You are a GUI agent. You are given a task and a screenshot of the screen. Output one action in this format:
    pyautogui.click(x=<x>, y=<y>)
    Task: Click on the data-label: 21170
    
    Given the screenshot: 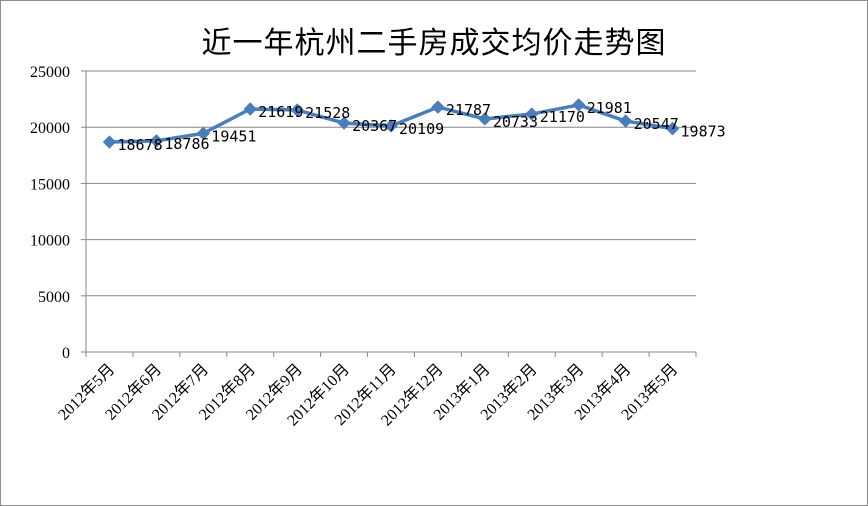 What is the action you would take?
    pyautogui.click(x=562, y=117)
    